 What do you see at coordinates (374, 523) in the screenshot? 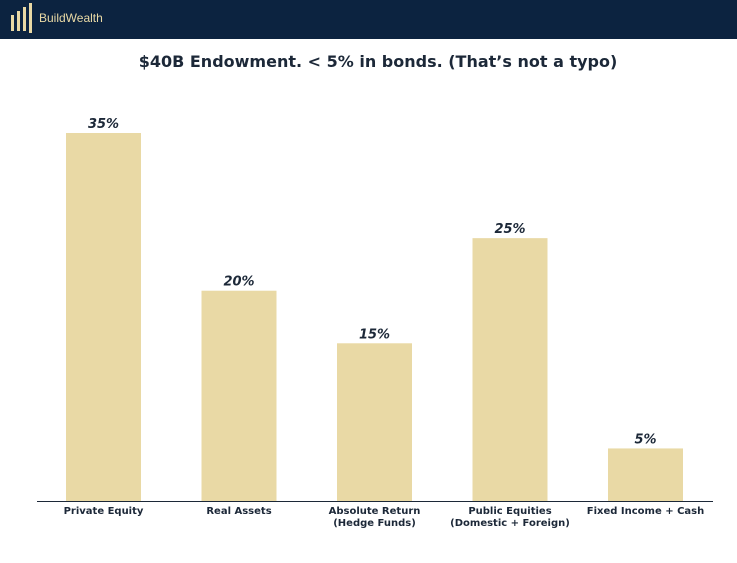
I see `x-tick-label: (Hedge Funds)` at bounding box center [374, 523].